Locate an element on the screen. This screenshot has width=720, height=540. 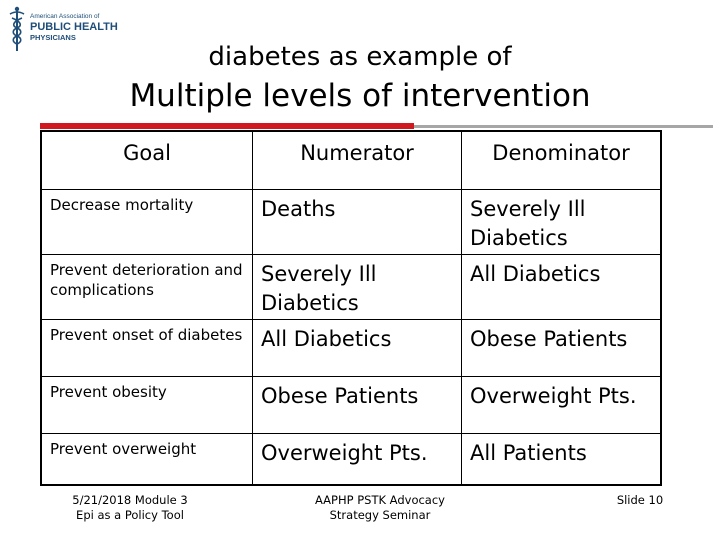
denominator-cell: Overweight Pts. is located at coordinates (560, 405).